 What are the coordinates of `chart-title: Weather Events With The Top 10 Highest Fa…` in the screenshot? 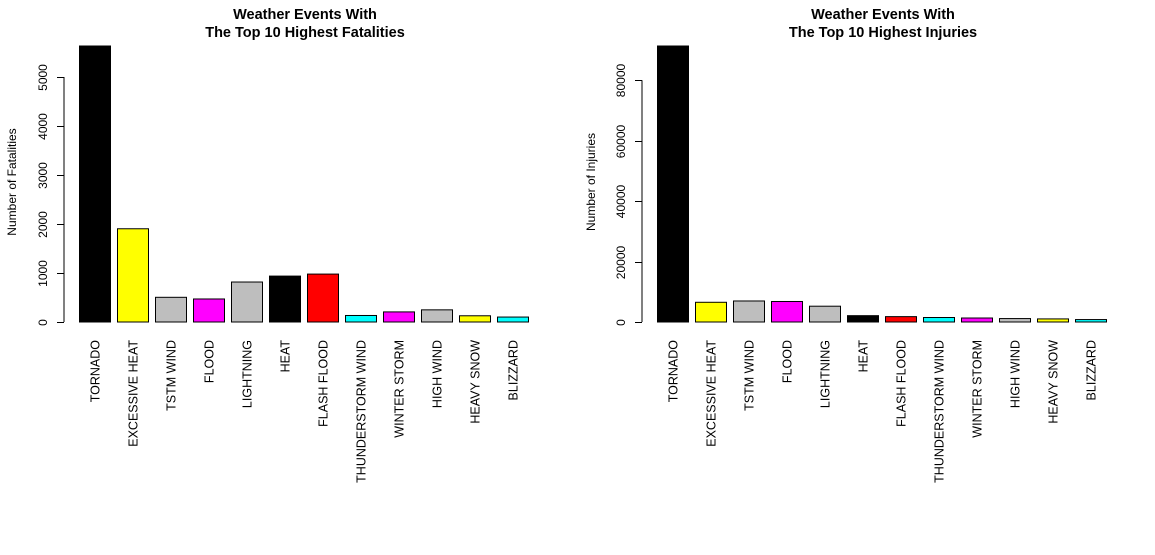 It's located at (305, 24).